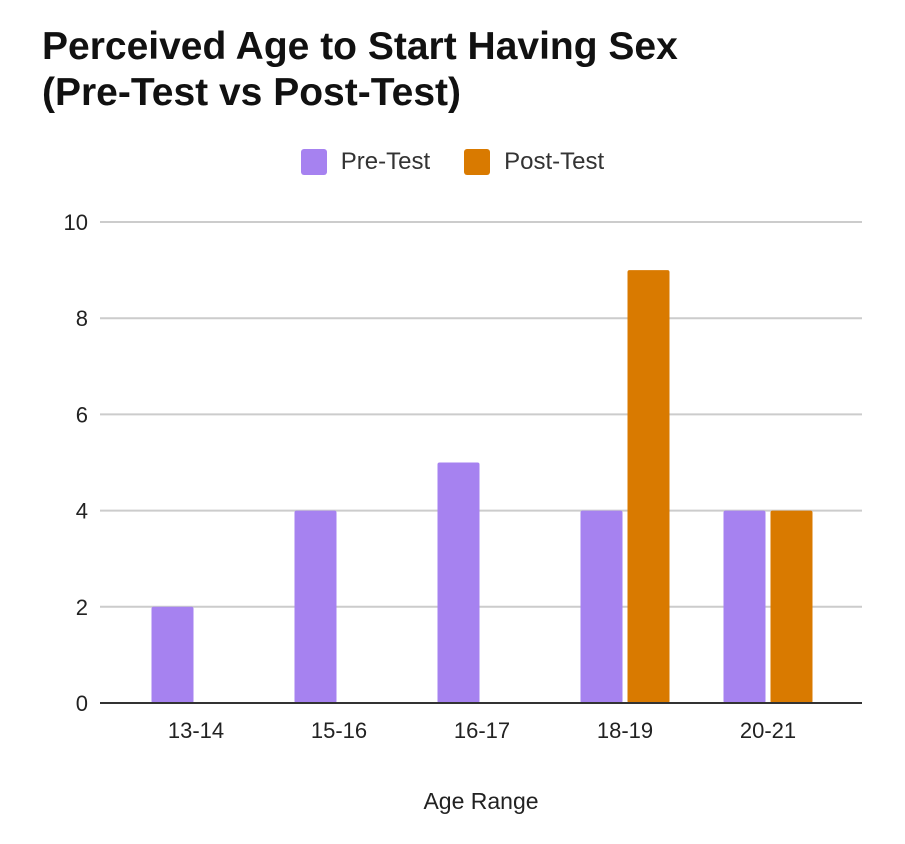 This screenshot has height=844, width=905. Describe the element at coordinates (477, 162) in the screenshot. I see `legend-swatch-post-test` at that location.